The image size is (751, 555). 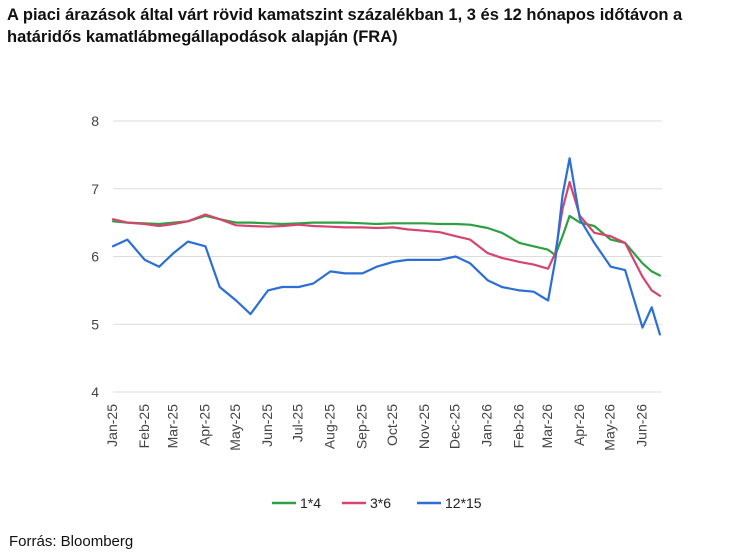 What do you see at coordinates (361, 426) in the screenshot?
I see `x-tick-label: Sep-25` at bounding box center [361, 426].